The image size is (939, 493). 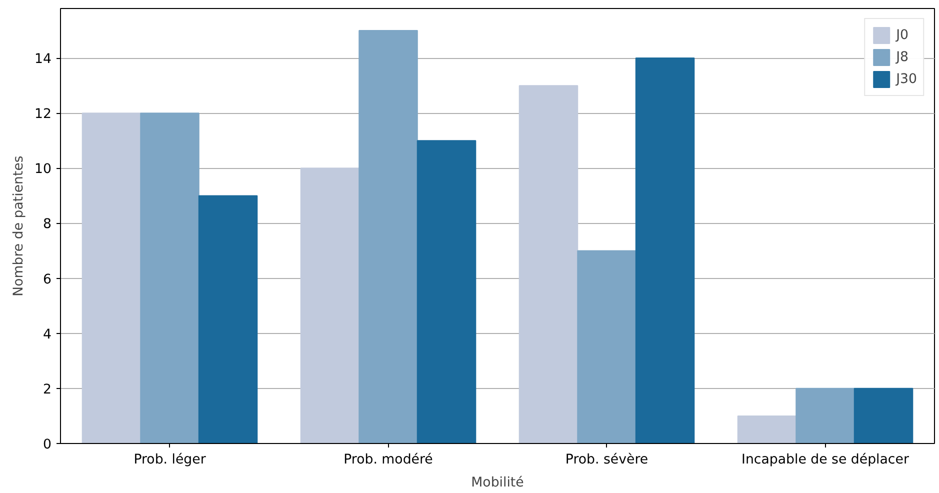 I want to click on x-axis-title: Mobilité, so click(x=497, y=483).